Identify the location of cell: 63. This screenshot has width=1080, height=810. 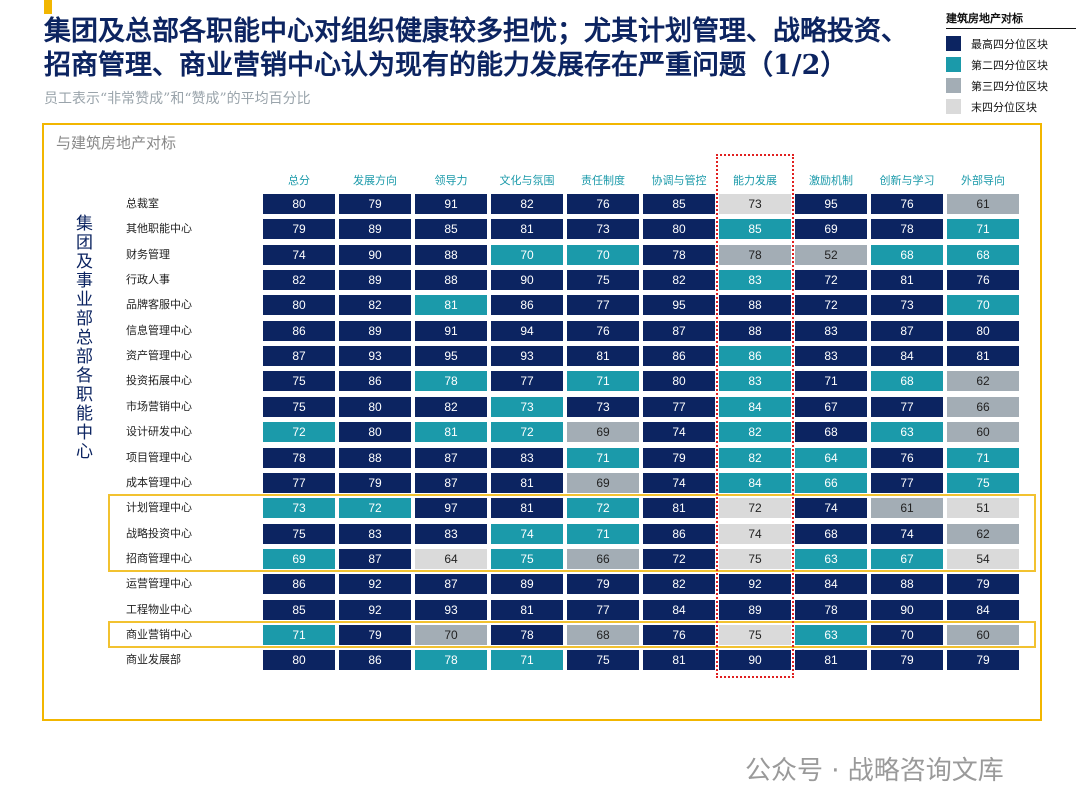
(831, 558).